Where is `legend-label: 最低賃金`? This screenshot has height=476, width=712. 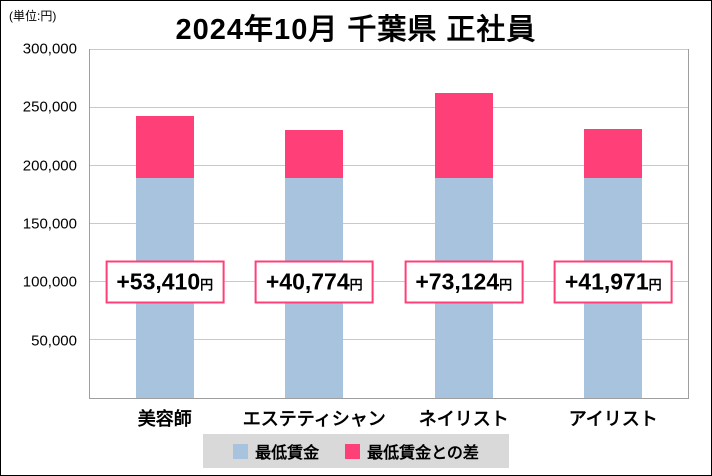
legend-label: 最低賃金 is located at coordinates (287, 453).